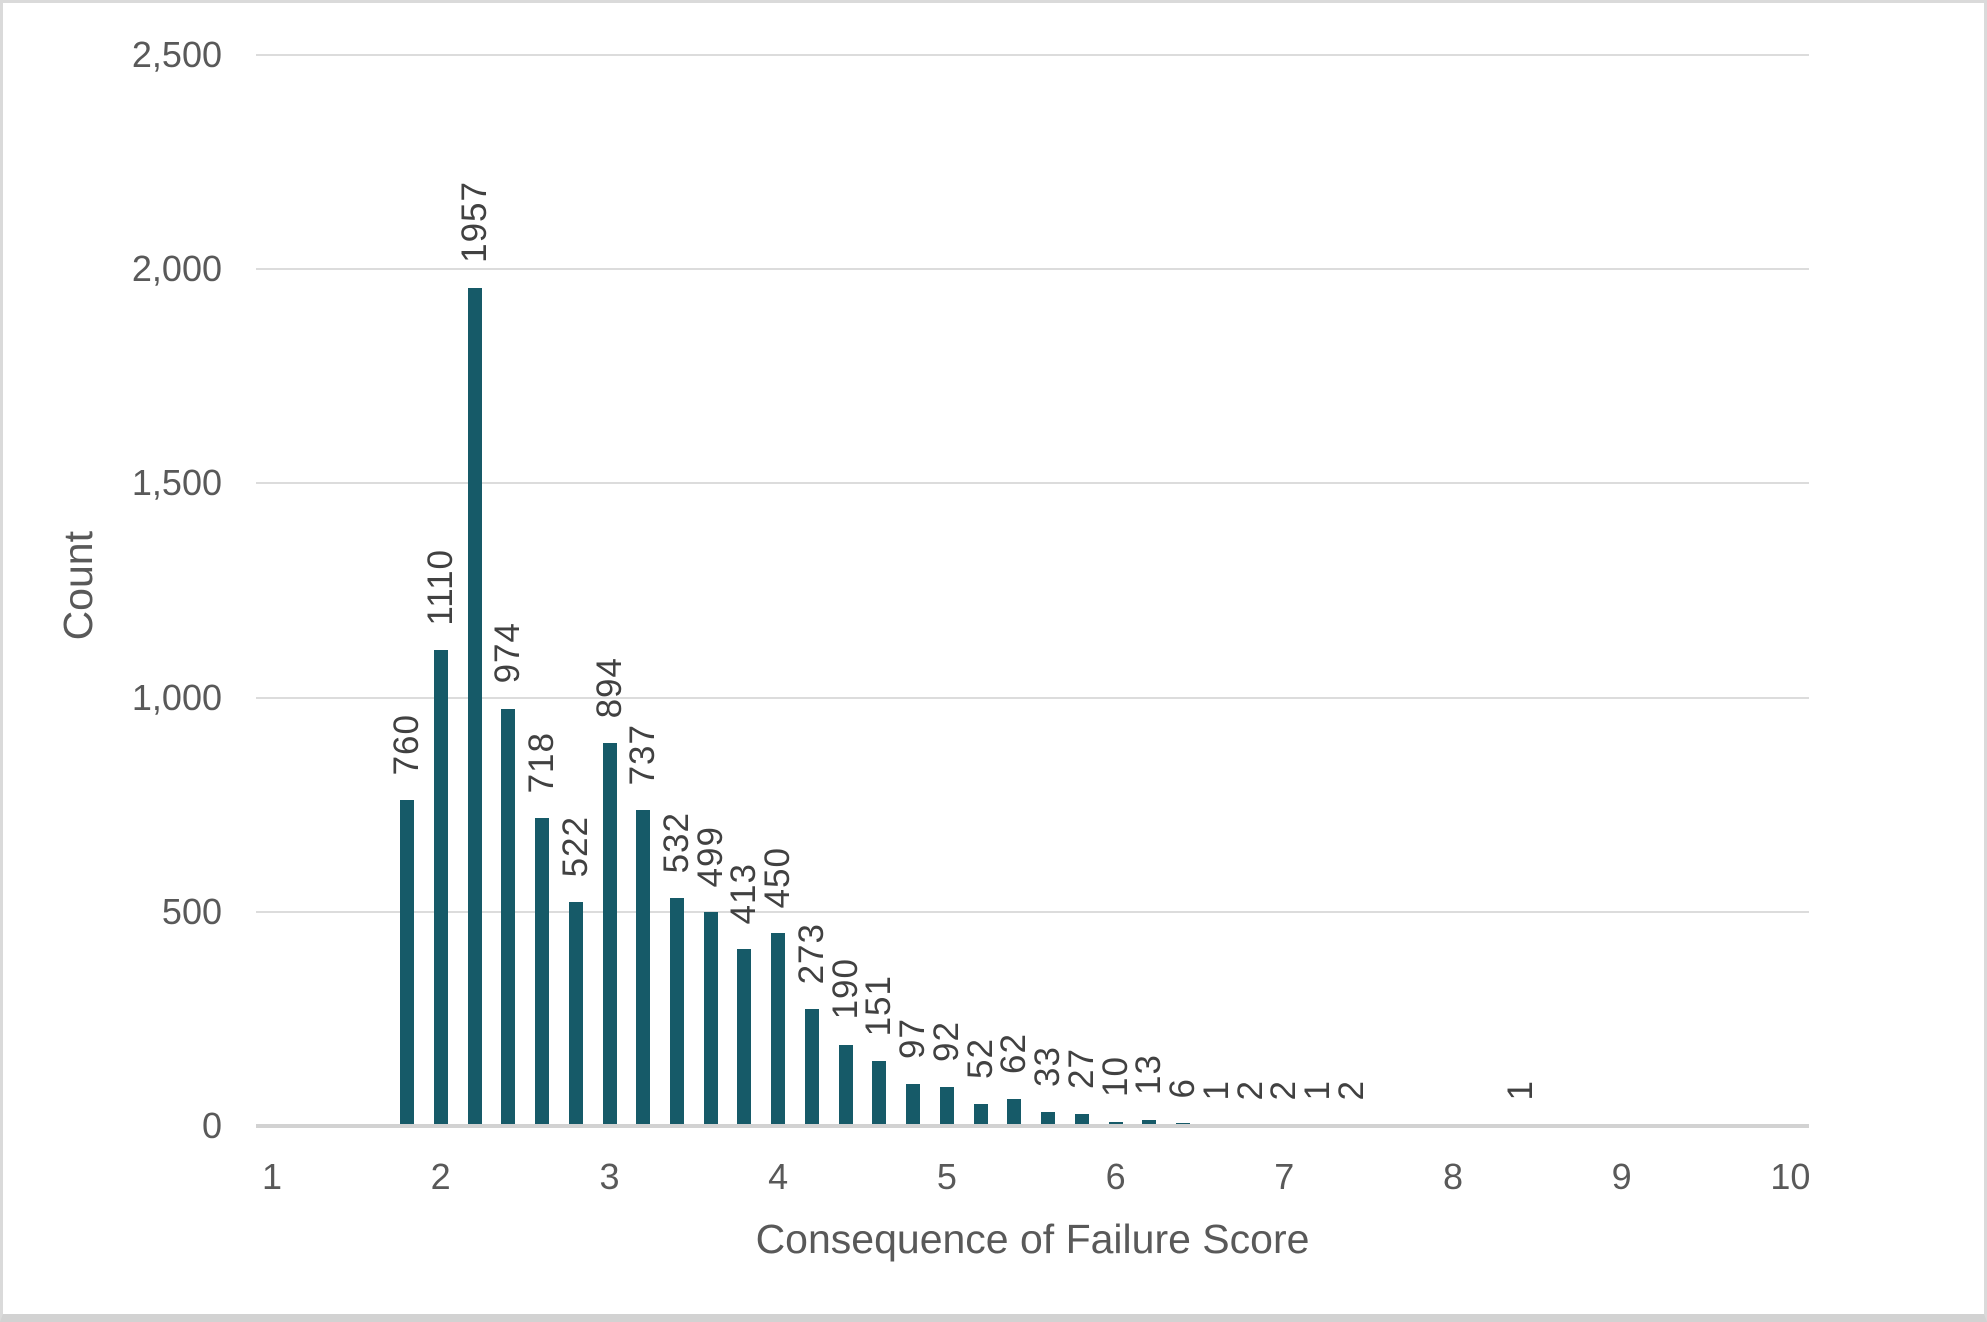 Image resolution: width=1987 pixels, height=1322 pixels. I want to click on bar-value-label: 1, so click(1520, 1090).